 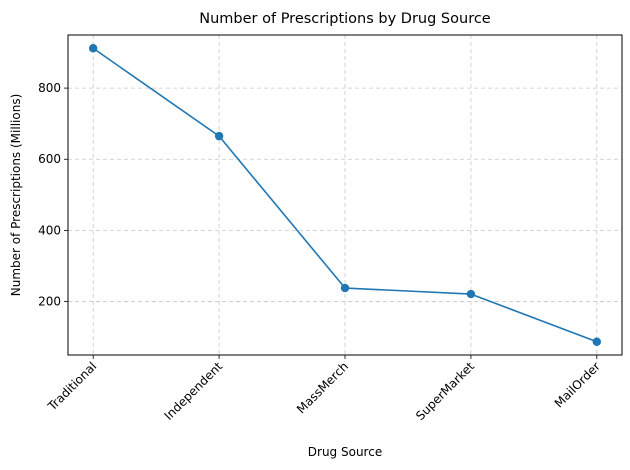 I want to click on y-tick-label: 800, so click(x=49, y=88).